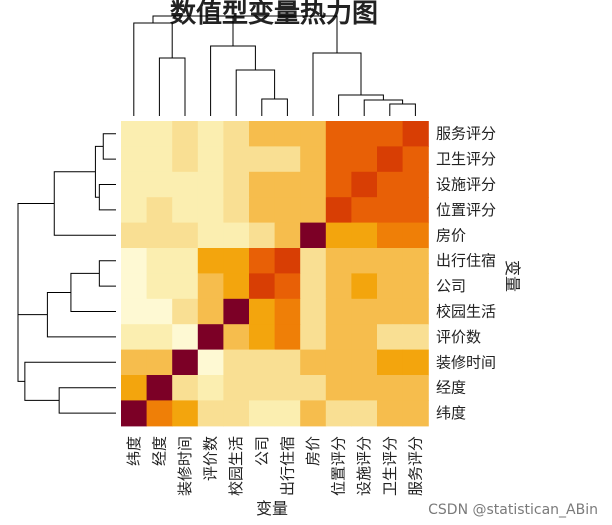 This screenshot has height=525, width=612. What do you see at coordinates (274, 14) in the screenshot?
I see `chart-title: 数值型变量热力图` at bounding box center [274, 14].